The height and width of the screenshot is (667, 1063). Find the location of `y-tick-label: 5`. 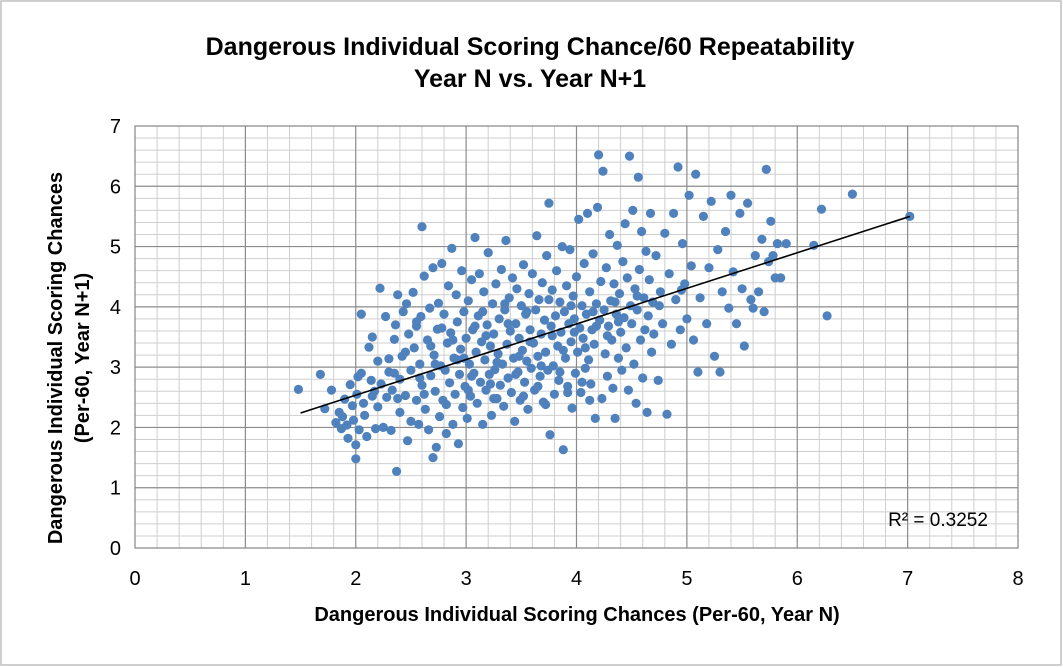

y-tick-label: 5 is located at coordinates (115, 248).